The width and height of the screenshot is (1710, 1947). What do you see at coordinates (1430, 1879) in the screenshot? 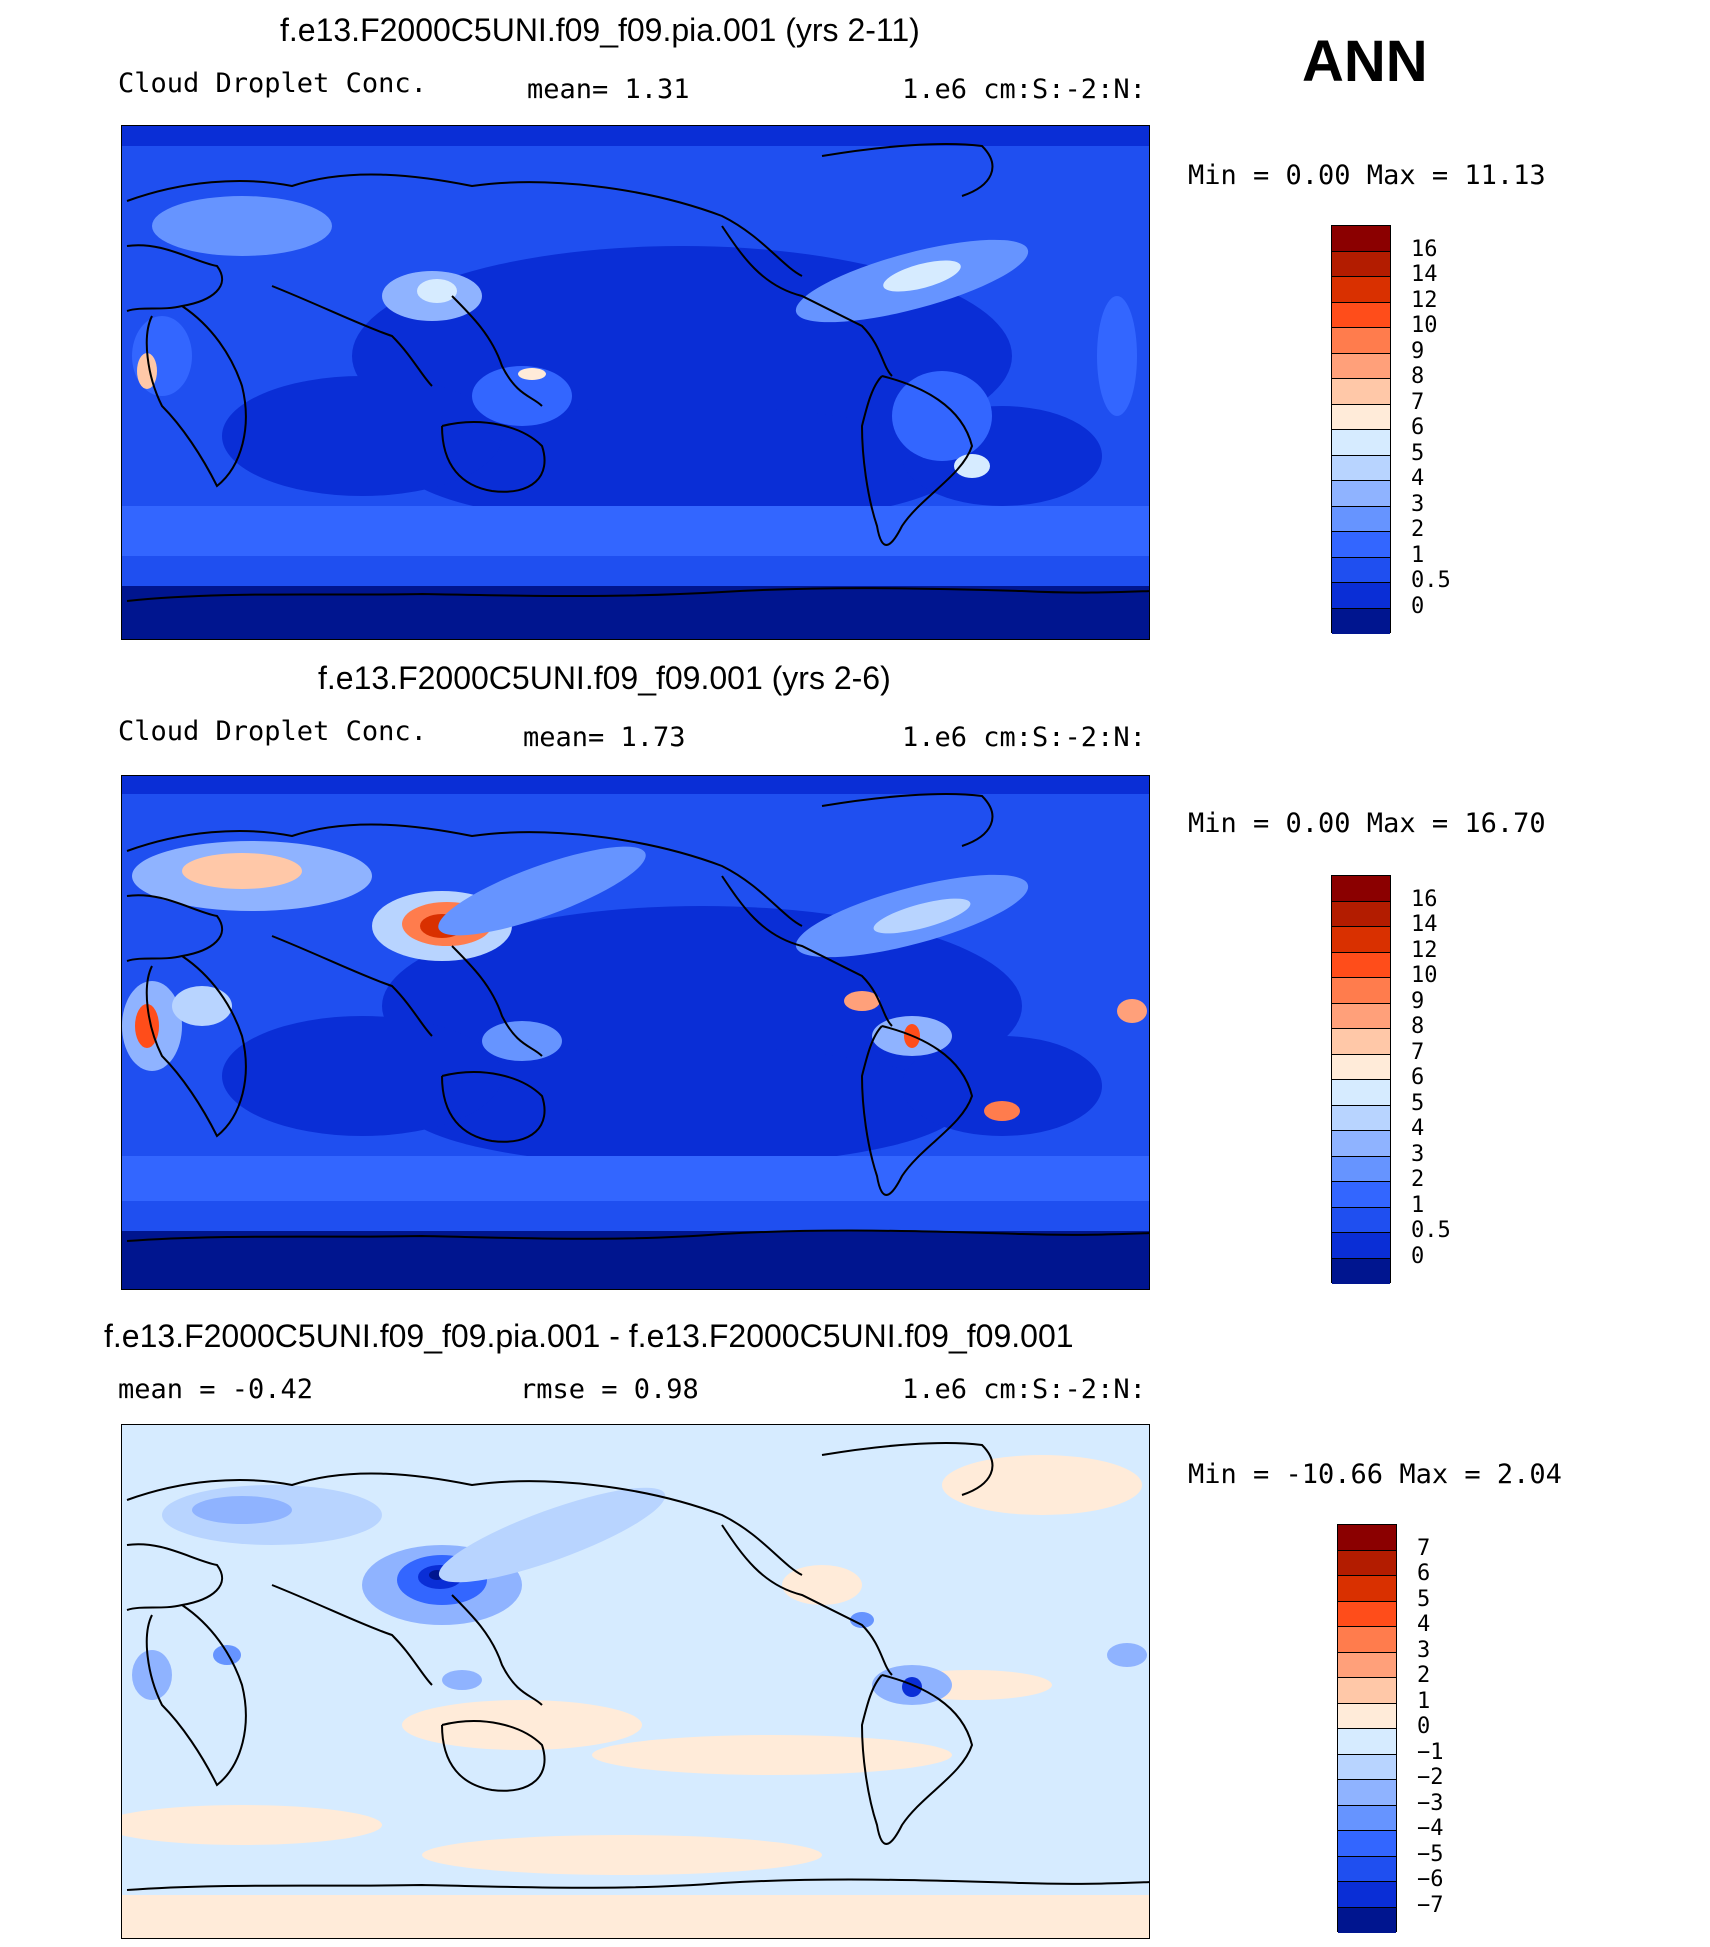
I see `colorbar-label: −6` at bounding box center [1430, 1879].